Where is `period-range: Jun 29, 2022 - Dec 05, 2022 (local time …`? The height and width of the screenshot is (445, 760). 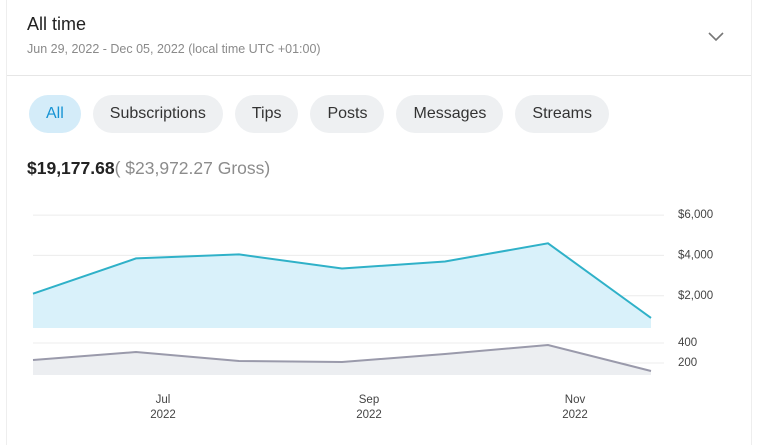 period-range: Jun 29, 2022 - Dec 05, 2022 (local time … is located at coordinates (174, 49).